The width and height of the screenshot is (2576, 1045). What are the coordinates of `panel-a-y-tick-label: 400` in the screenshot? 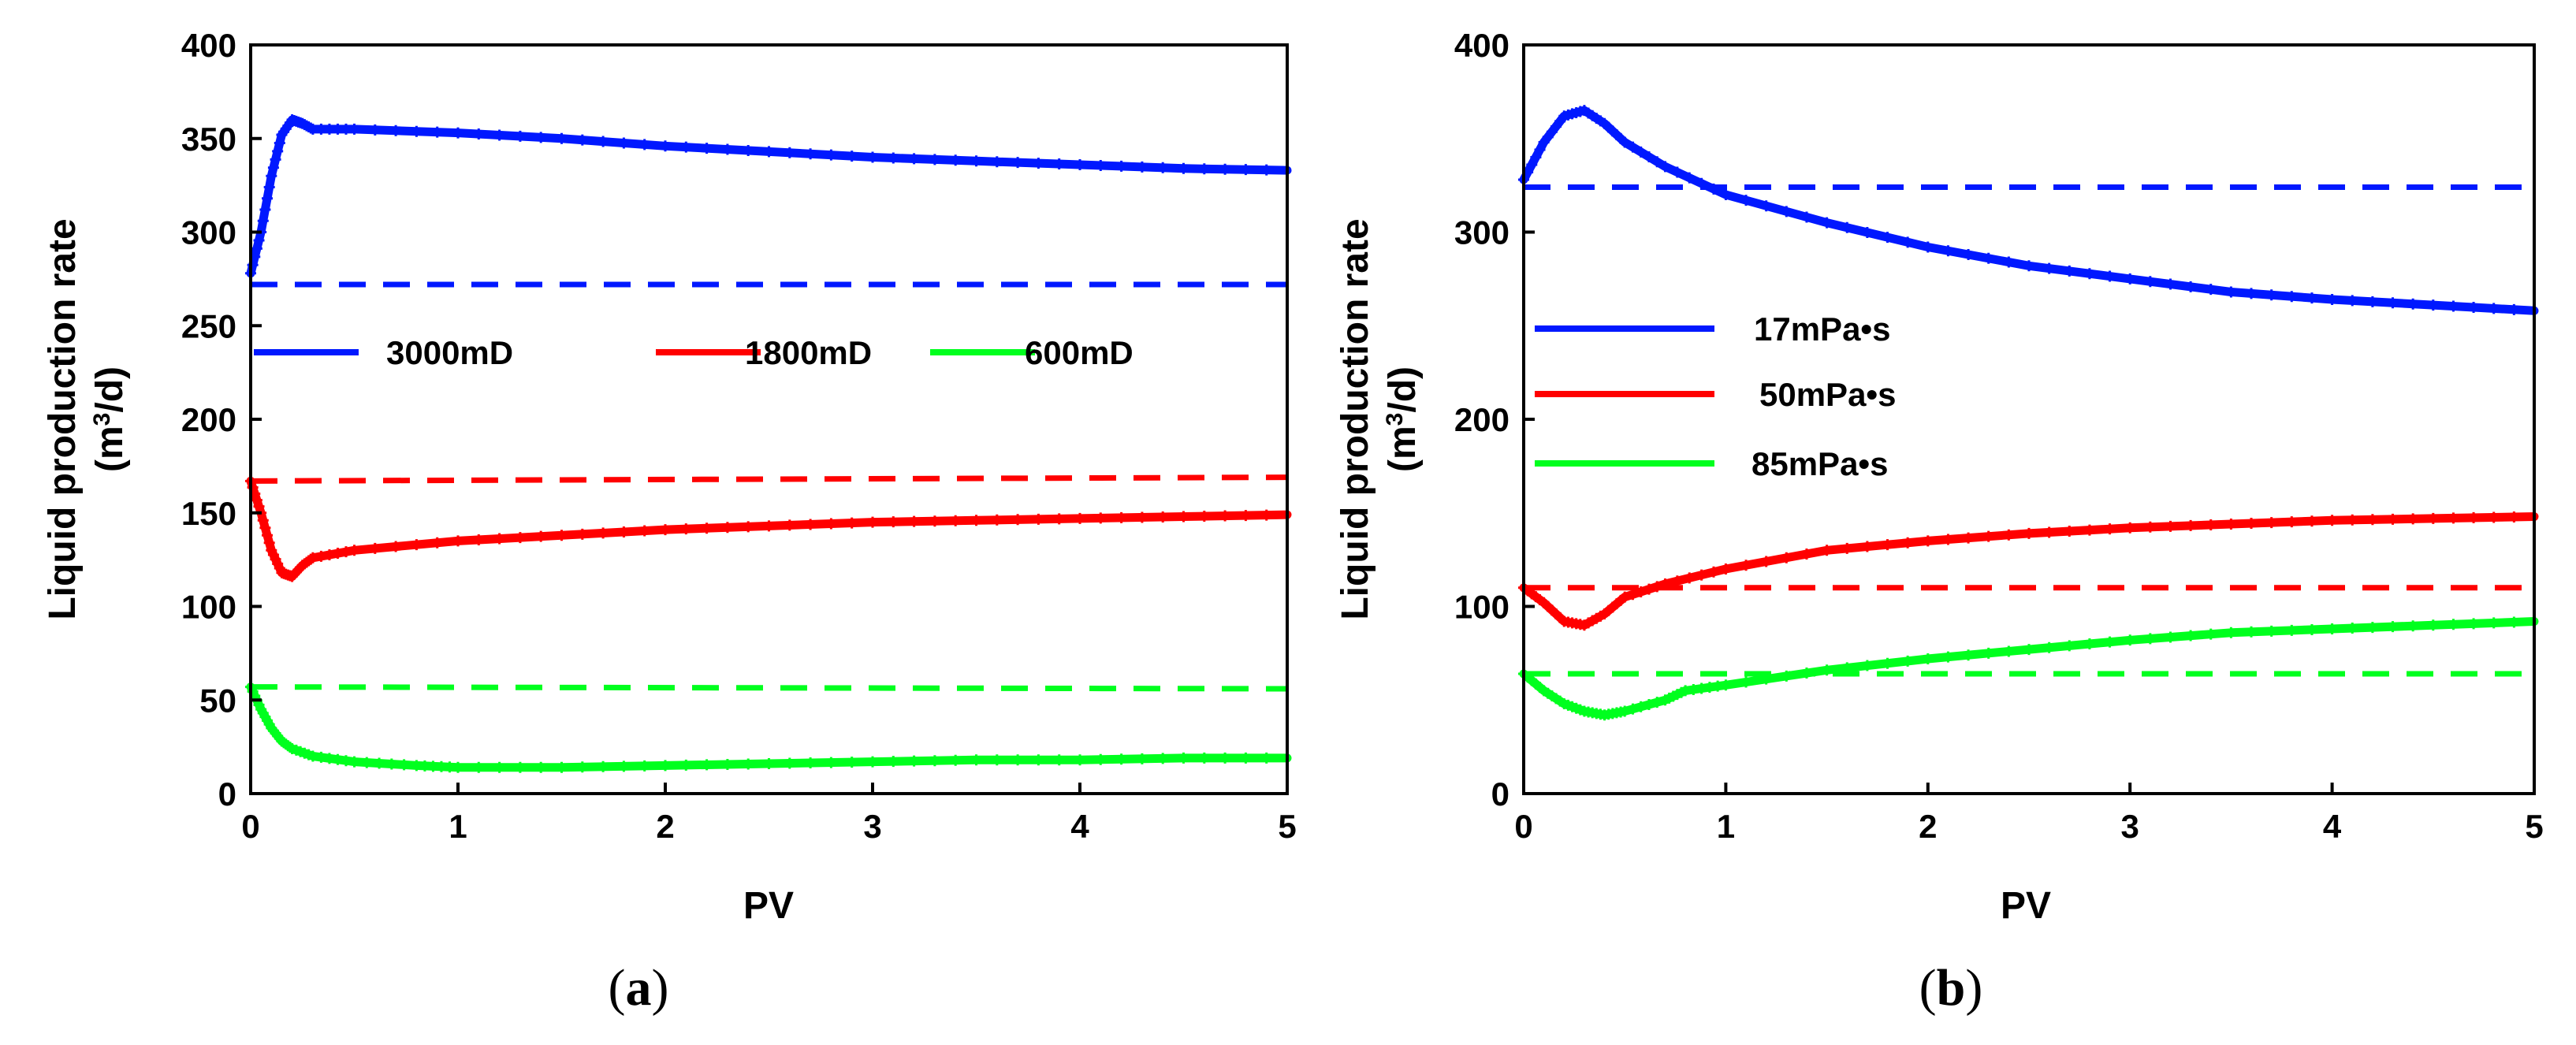 It's located at (208, 45).